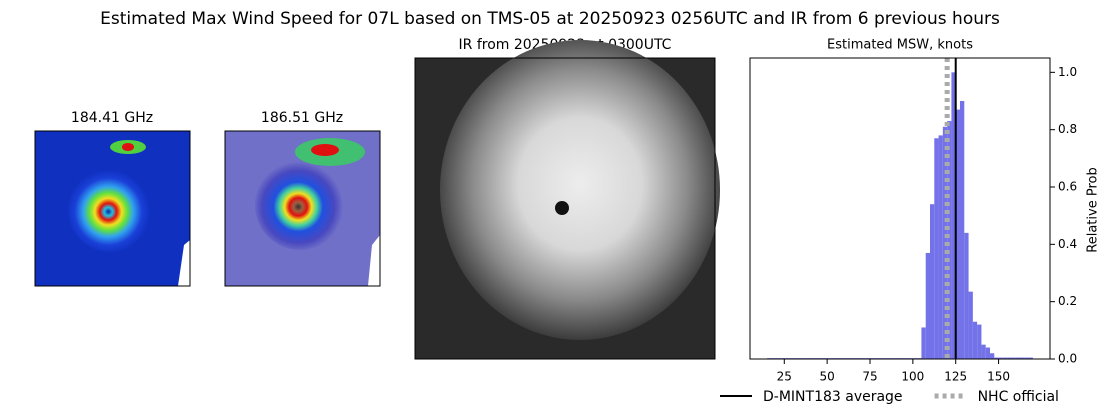 The height and width of the screenshot is (413, 1100). Describe the element at coordinates (1093, 209) in the screenshot. I see `y-axis-label: Relative Prob` at that location.